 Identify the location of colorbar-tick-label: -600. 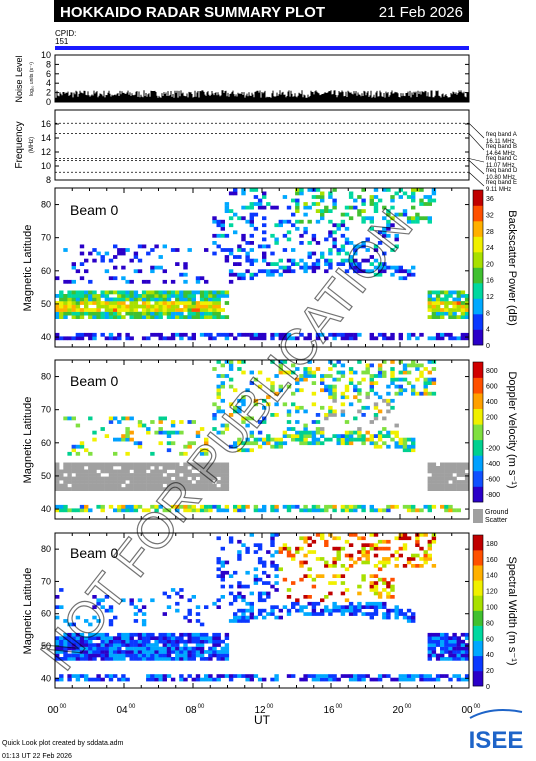
(493, 480).